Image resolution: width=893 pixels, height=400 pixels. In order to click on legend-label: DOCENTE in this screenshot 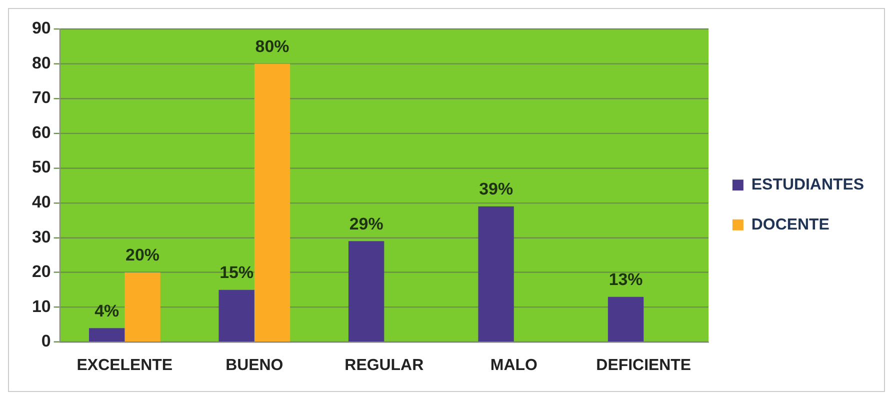, I will do `click(790, 225)`.